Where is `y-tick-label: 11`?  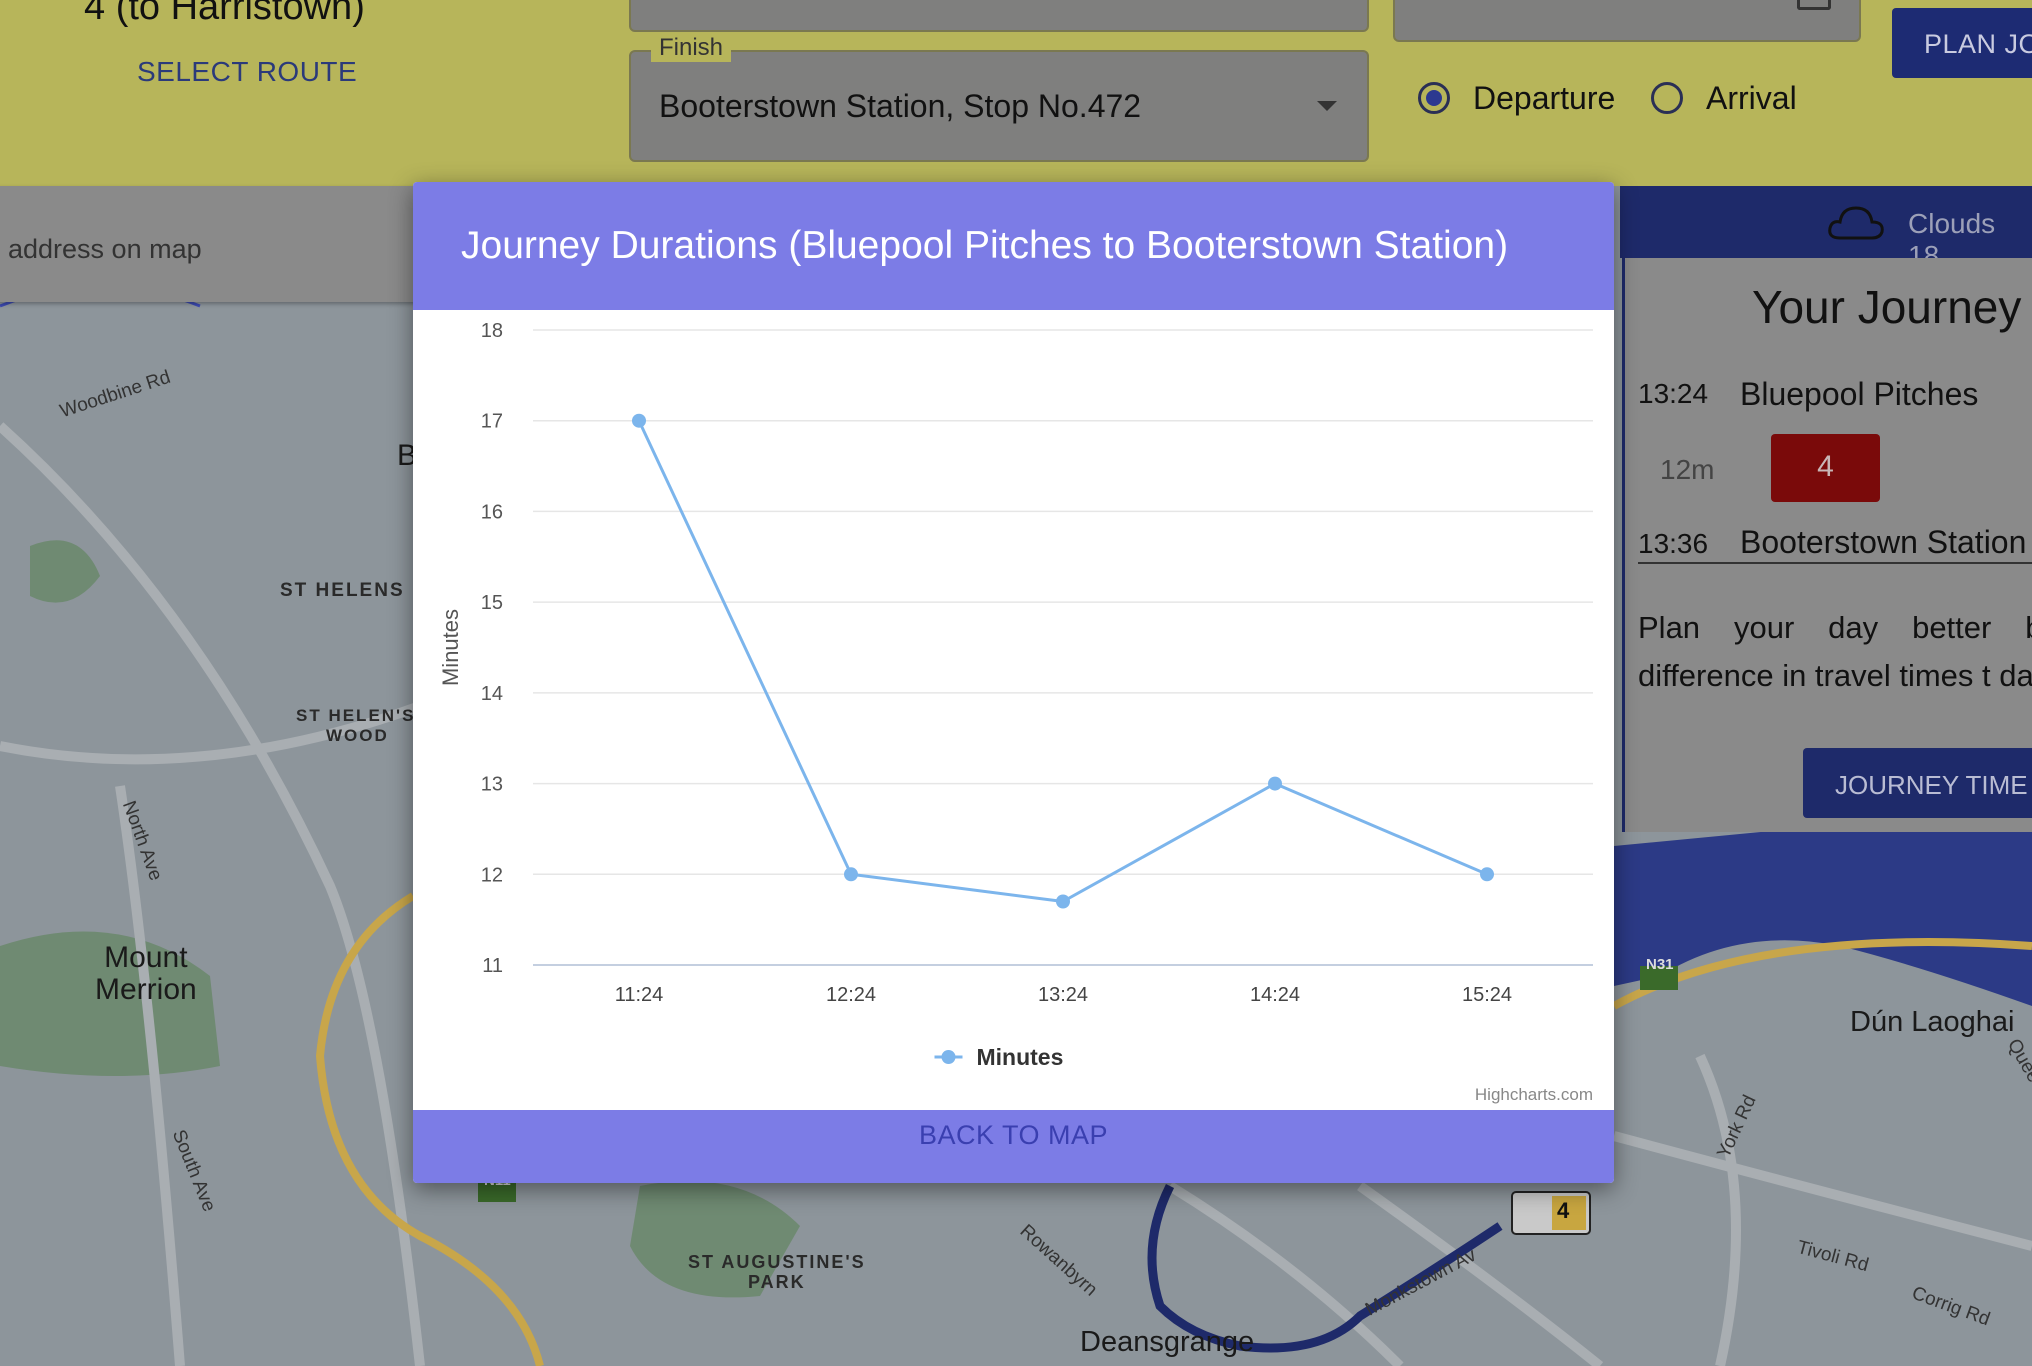
y-tick-label: 11 is located at coordinates (492, 966).